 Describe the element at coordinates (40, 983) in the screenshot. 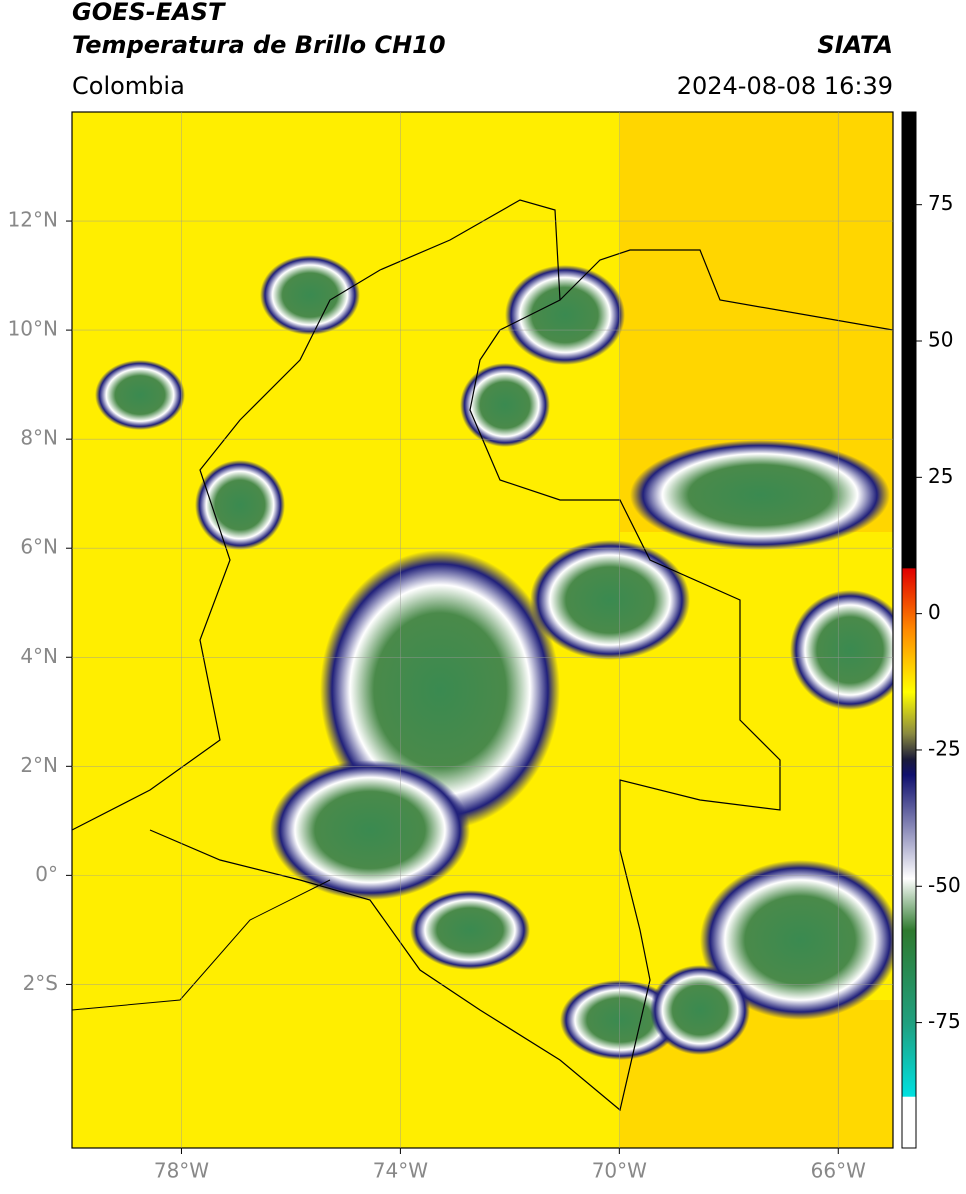

I see `lat-tick-label: 2°S` at that location.